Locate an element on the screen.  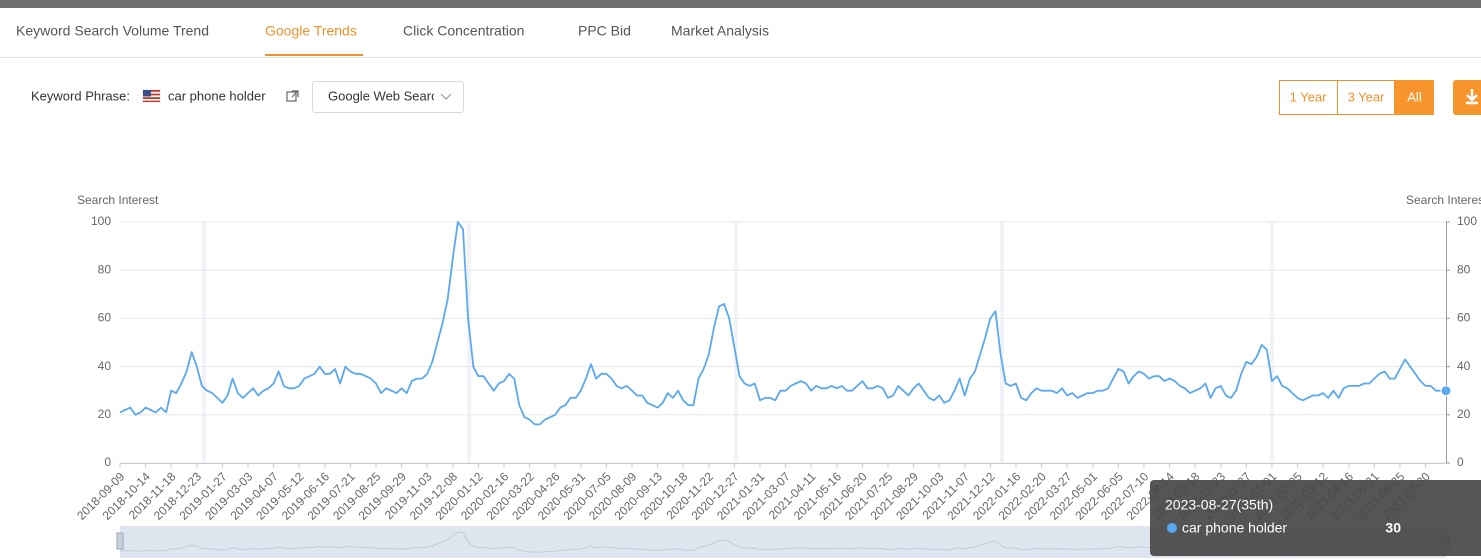
y-axis-label: Search Interest is located at coordinates (118, 200).